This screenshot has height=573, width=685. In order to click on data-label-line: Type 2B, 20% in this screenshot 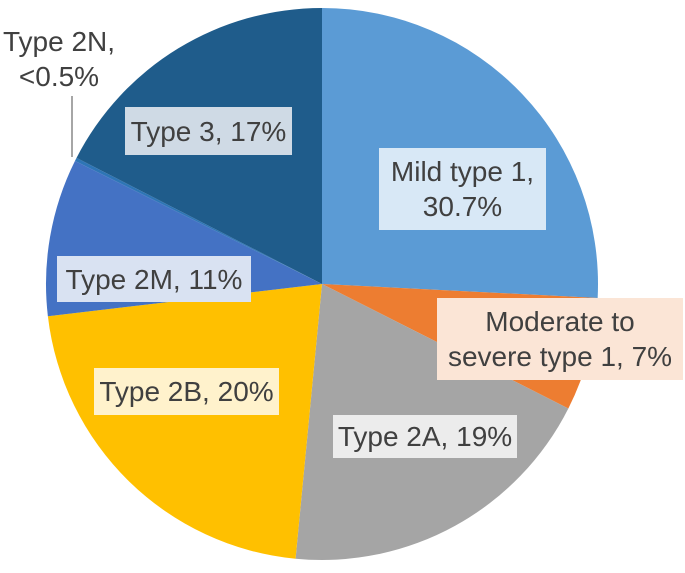, I will do `click(186, 391)`.